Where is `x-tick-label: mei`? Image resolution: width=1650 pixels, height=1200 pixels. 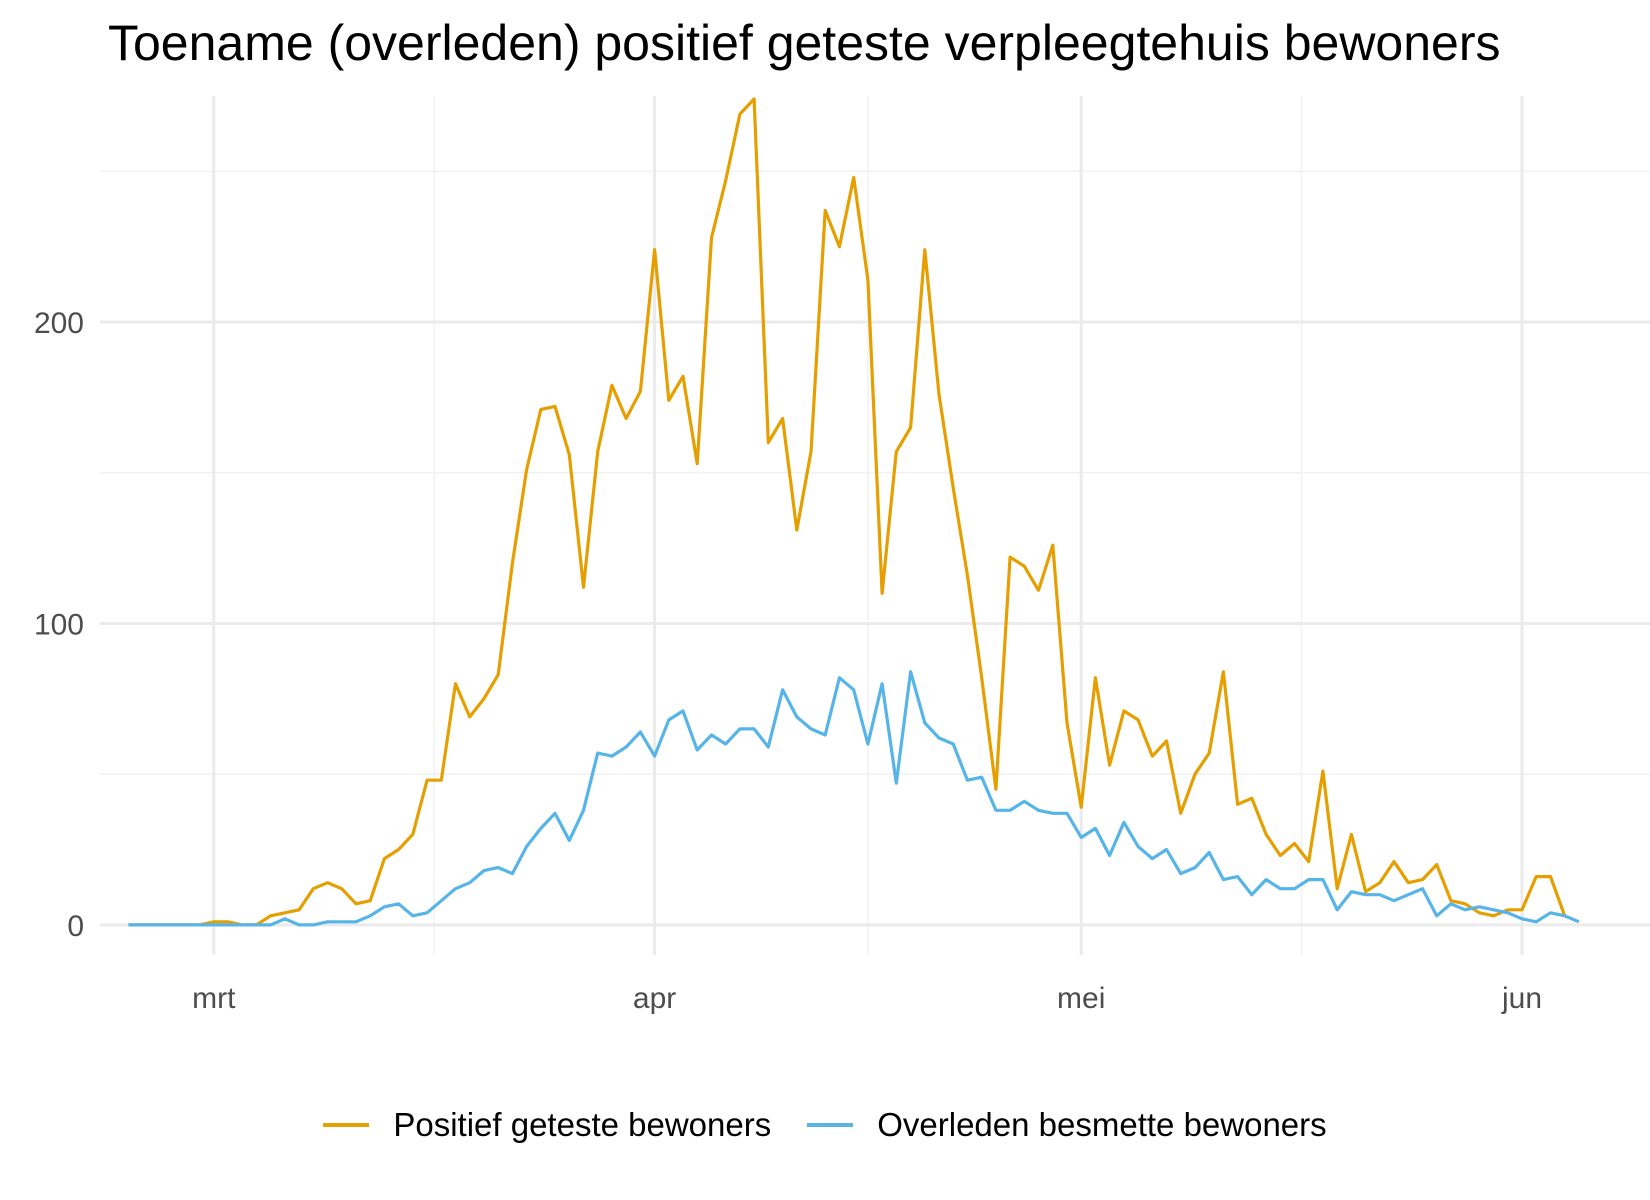
x-tick-label: mei is located at coordinates (1081, 998).